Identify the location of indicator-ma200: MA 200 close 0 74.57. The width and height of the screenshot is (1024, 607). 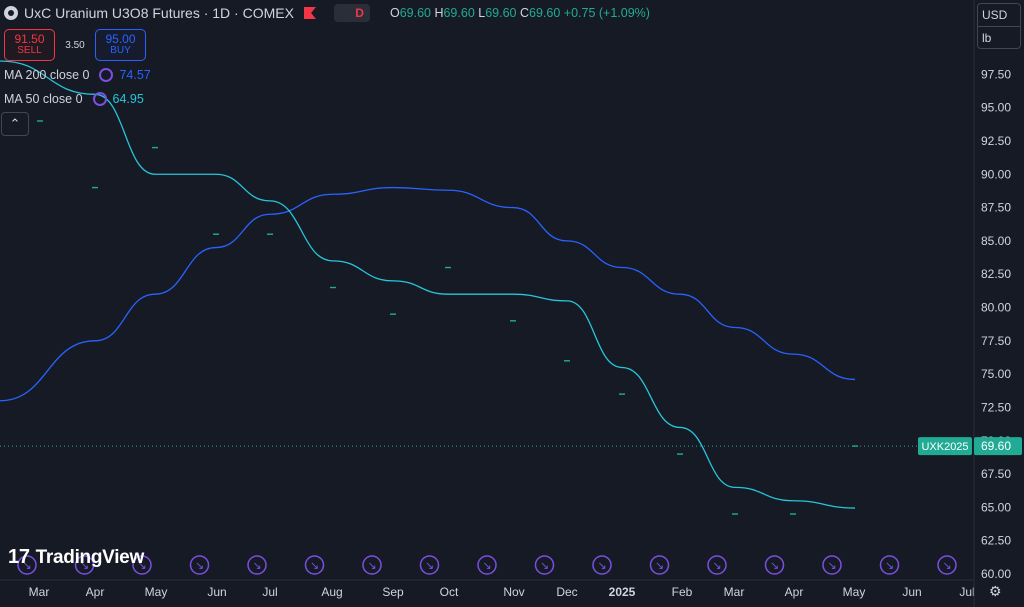
(77, 75).